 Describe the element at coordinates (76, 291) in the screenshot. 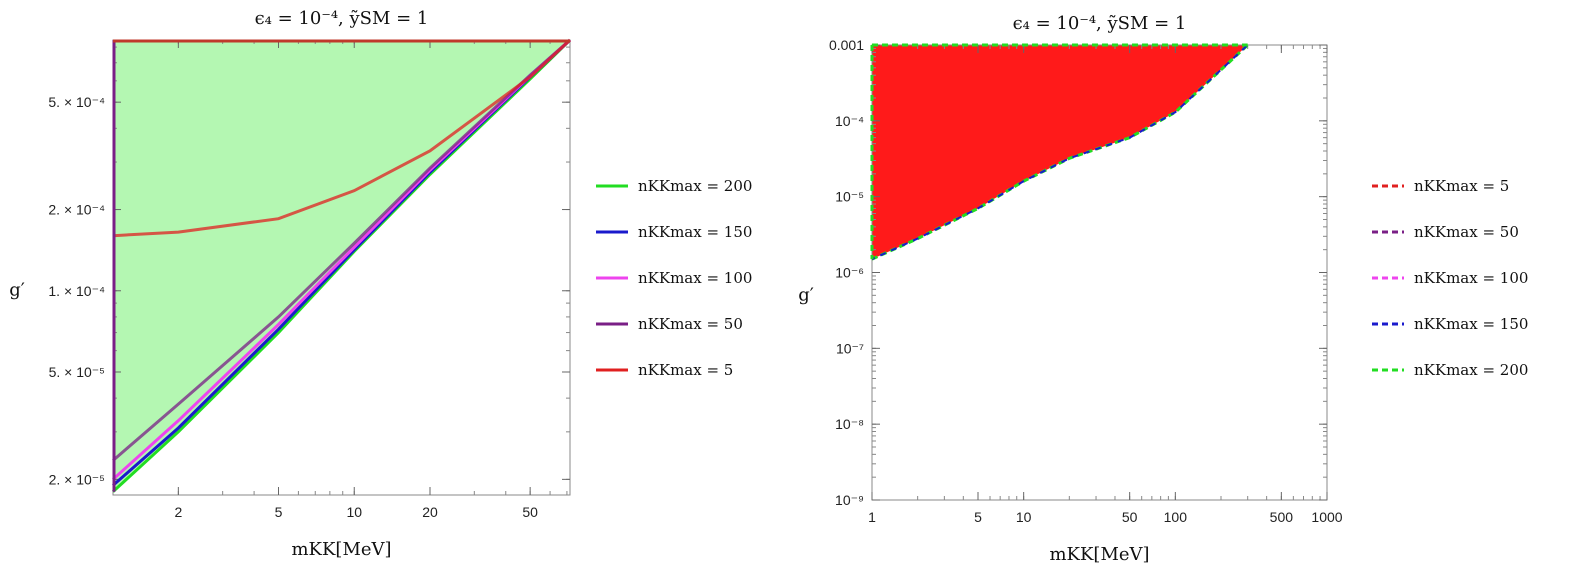

I see `y-tick-label: 1. × 10⁻⁴` at that location.